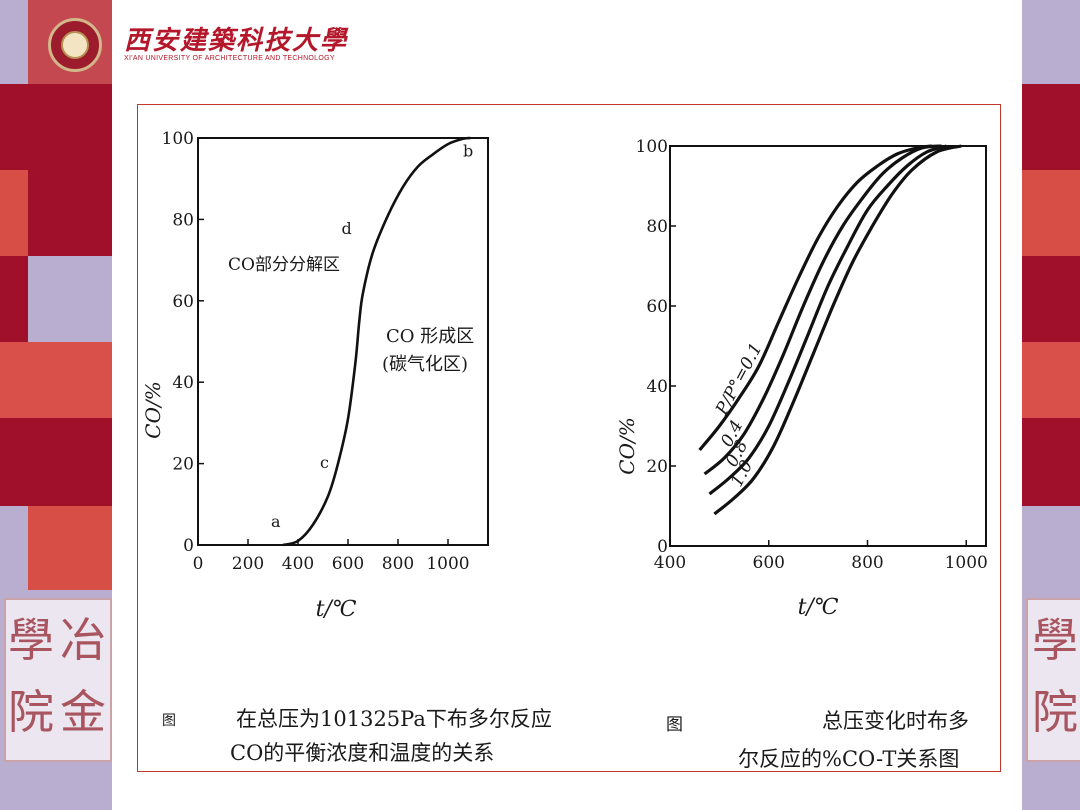 This screenshot has height=810, width=1080. Describe the element at coordinates (1053, 680) in the screenshot. I see `side-seal-right: 學 院` at that location.